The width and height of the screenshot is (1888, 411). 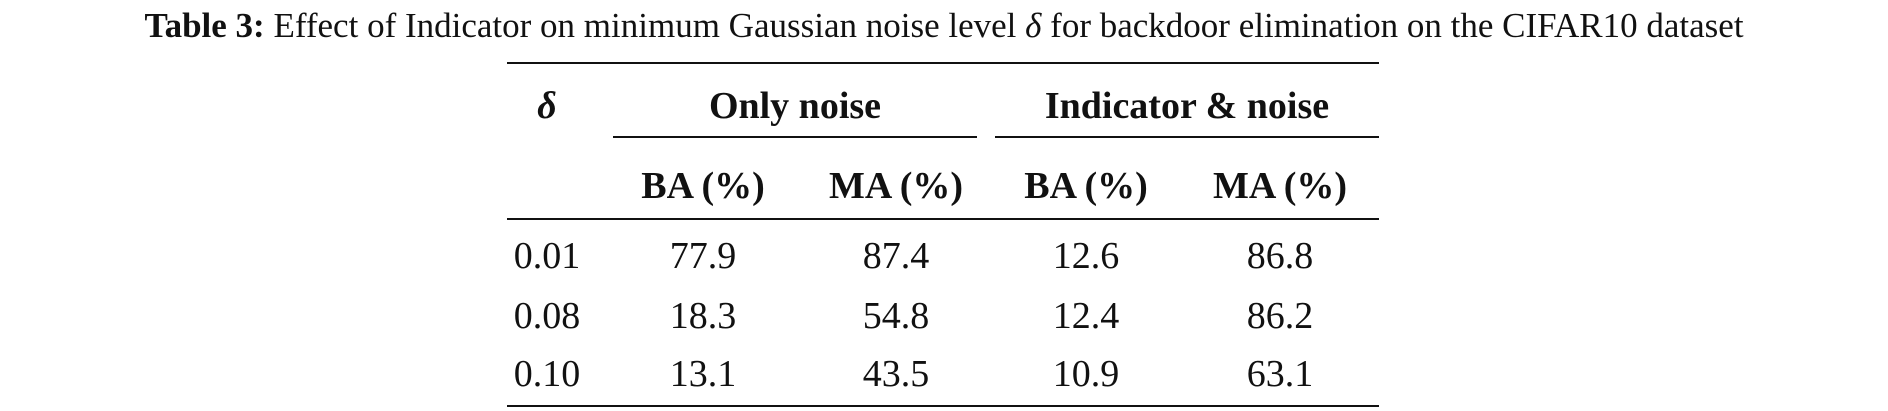 What do you see at coordinates (1280, 256) in the screenshot?
I see `table-cell: 86.8` at bounding box center [1280, 256].